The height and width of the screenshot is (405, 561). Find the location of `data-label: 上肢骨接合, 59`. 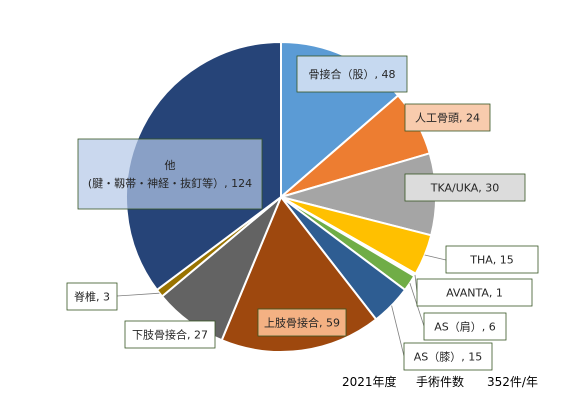

data-label: 上肢骨接合, 59 is located at coordinates (302, 323).